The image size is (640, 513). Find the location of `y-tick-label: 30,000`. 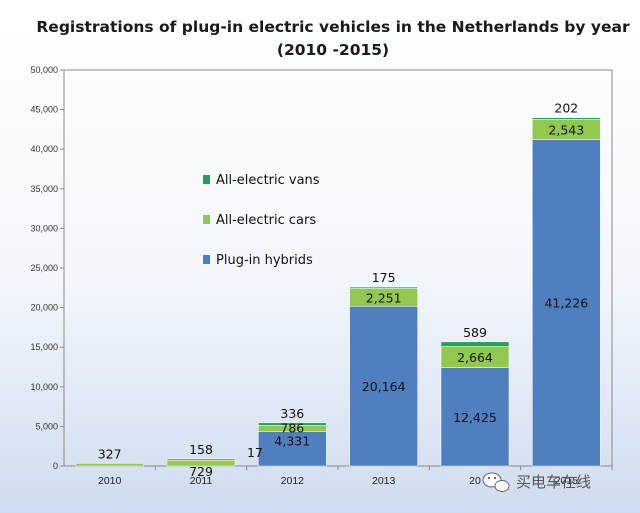

y-tick-label: 30,000 is located at coordinates (44, 228).